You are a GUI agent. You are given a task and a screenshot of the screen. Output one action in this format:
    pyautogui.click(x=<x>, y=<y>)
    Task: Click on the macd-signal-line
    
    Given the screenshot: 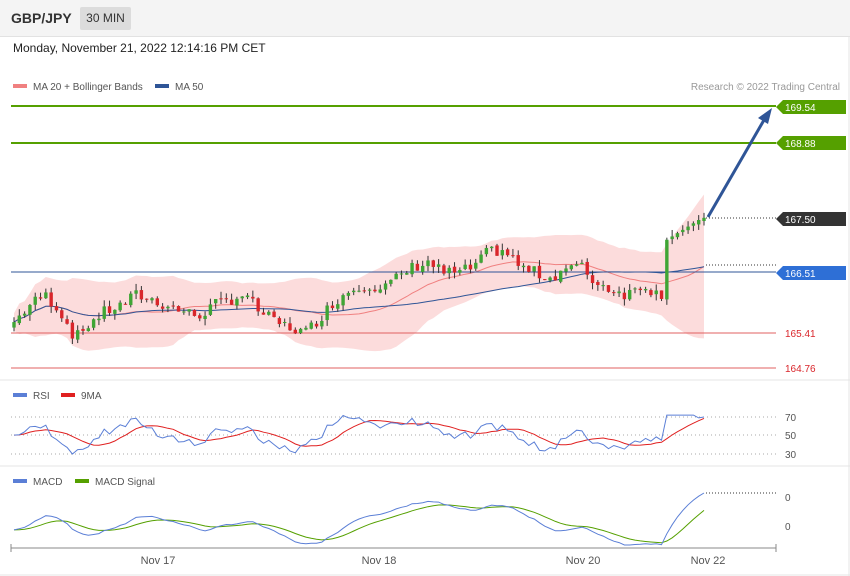 What is the action you would take?
    pyautogui.click(x=359, y=524)
    